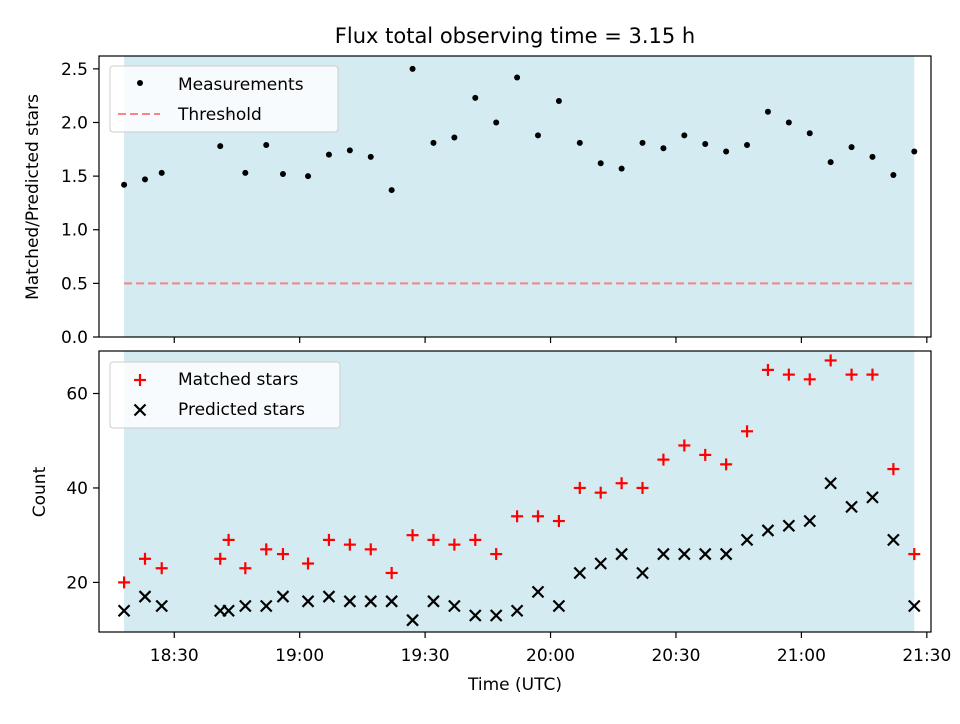 The height and width of the screenshot is (724, 960). What do you see at coordinates (82, 489) in the screenshot?
I see `bottom-y-ticks: 20 40 60` at bounding box center [82, 489].